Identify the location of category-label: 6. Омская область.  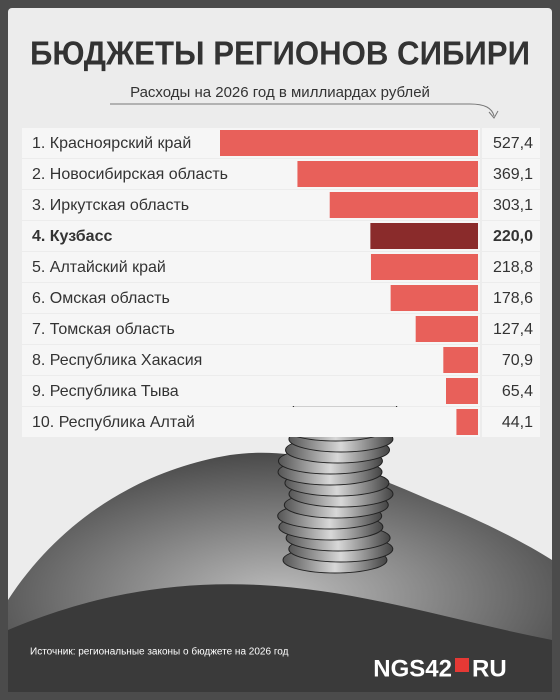
(101, 298).